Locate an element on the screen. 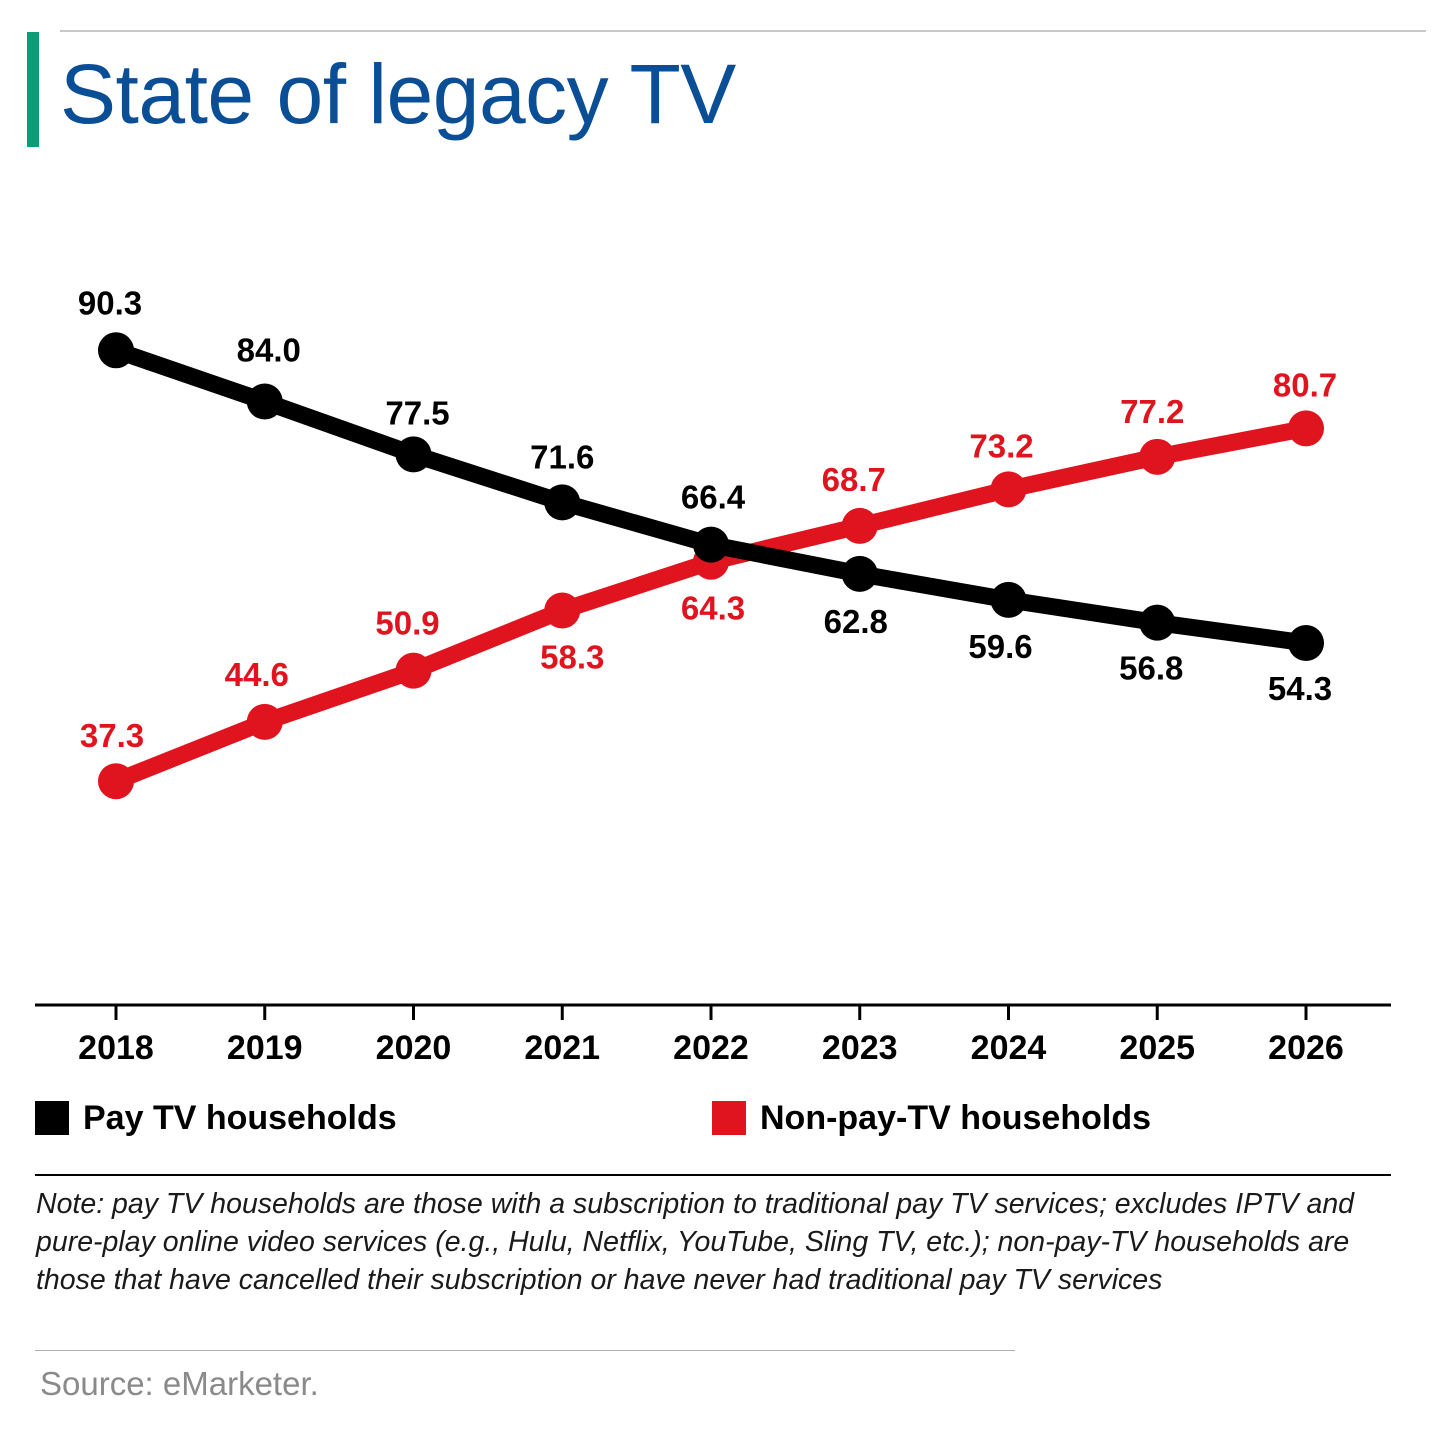 This screenshot has height=1449, width=1456. x-tick-label: 2018 is located at coordinates (116, 1048).